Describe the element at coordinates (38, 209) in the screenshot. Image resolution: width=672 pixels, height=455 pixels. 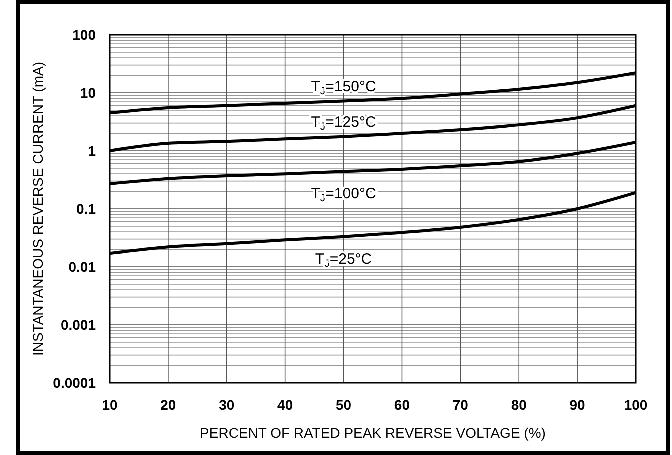
I see `y-axis-title: INSTANTANEOUS REVERSE CURRENT (mA)` at that location.